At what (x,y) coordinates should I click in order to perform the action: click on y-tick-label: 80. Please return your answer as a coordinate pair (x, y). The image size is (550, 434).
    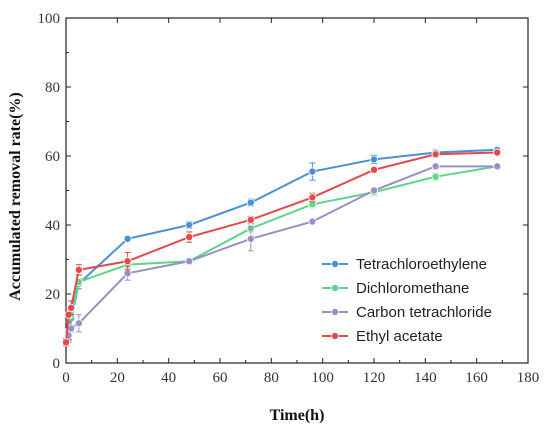
    Looking at the image, I should click on (52, 88).